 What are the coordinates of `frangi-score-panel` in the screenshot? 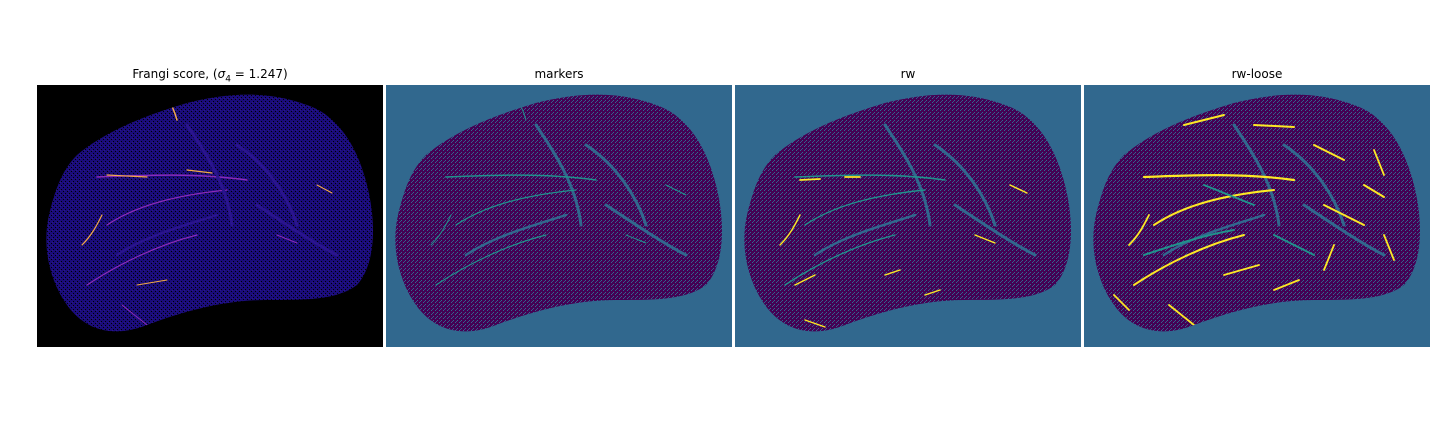 It's located at (210, 216).